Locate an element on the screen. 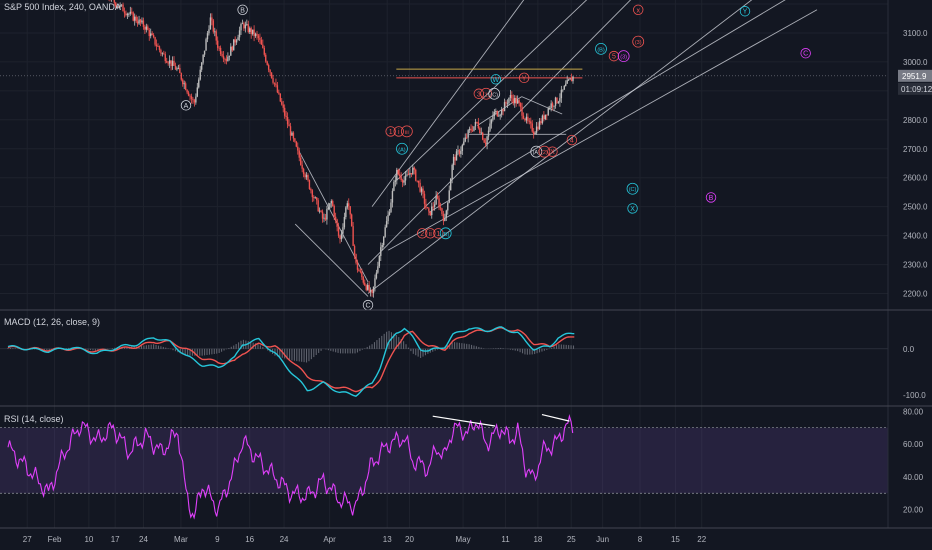  price-tags: 2951.9 01:09:12 is located at coordinates (915, 82).